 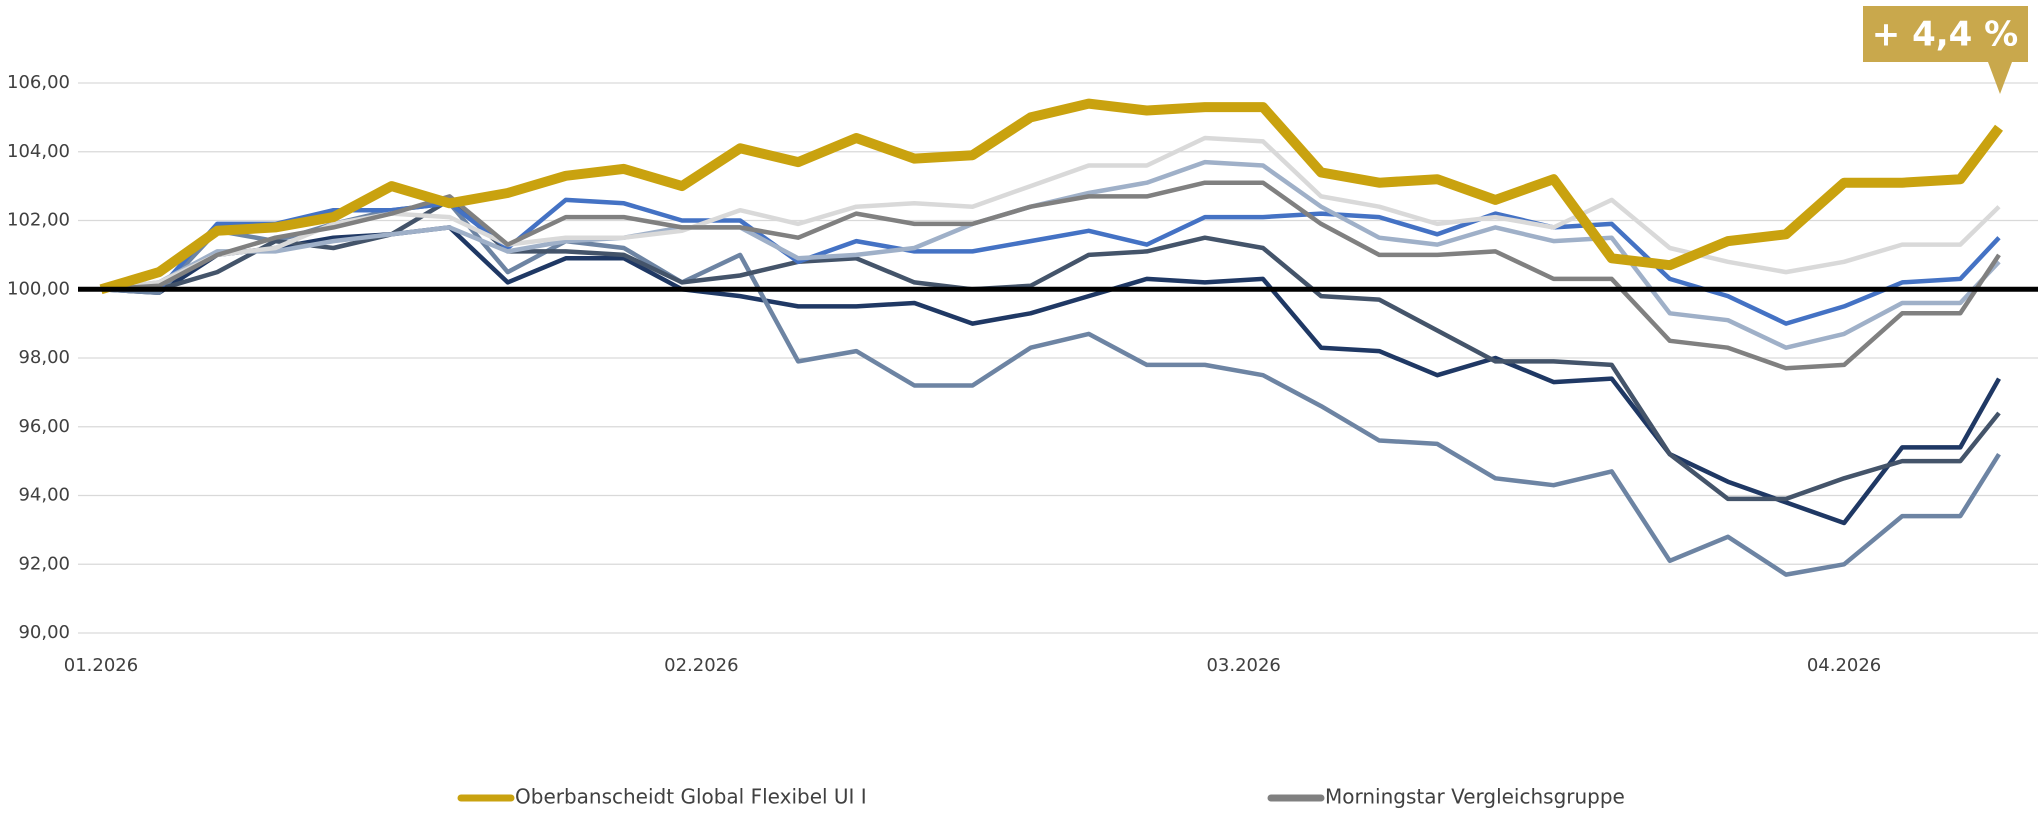 What do you see at coordinates (44, 495) in the screenshot?
I see `y-tick-label: 94,00` at bounding box center [44, 495].